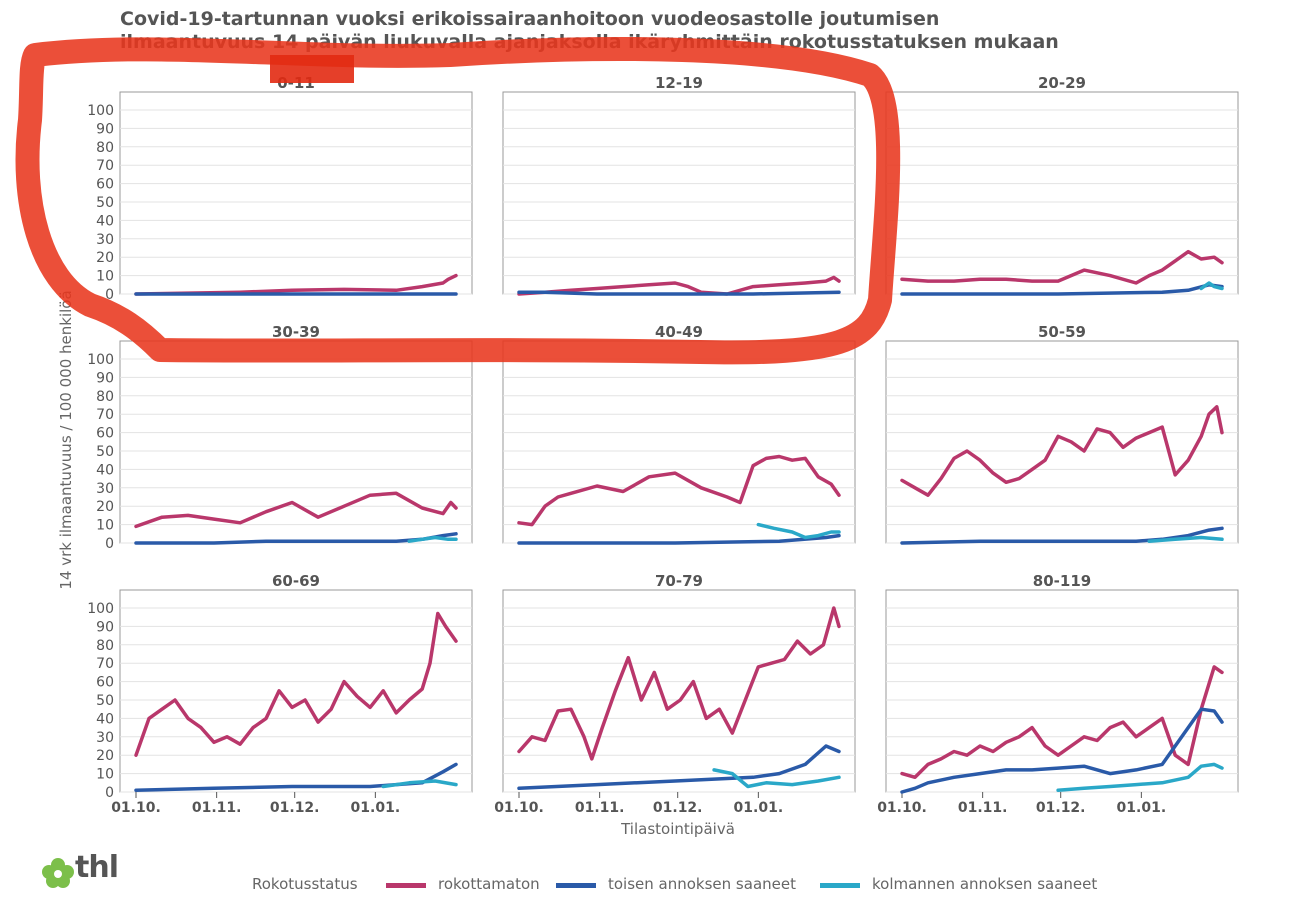 The width and height of the screenshot is (1315, 912). I want to click on thl-logo-text: thl, so click(97, 867).